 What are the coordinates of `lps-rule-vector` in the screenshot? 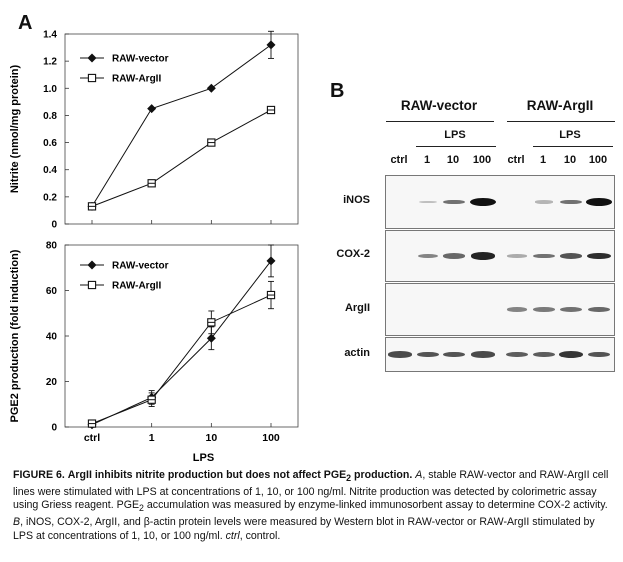 It's located at (456, 146).